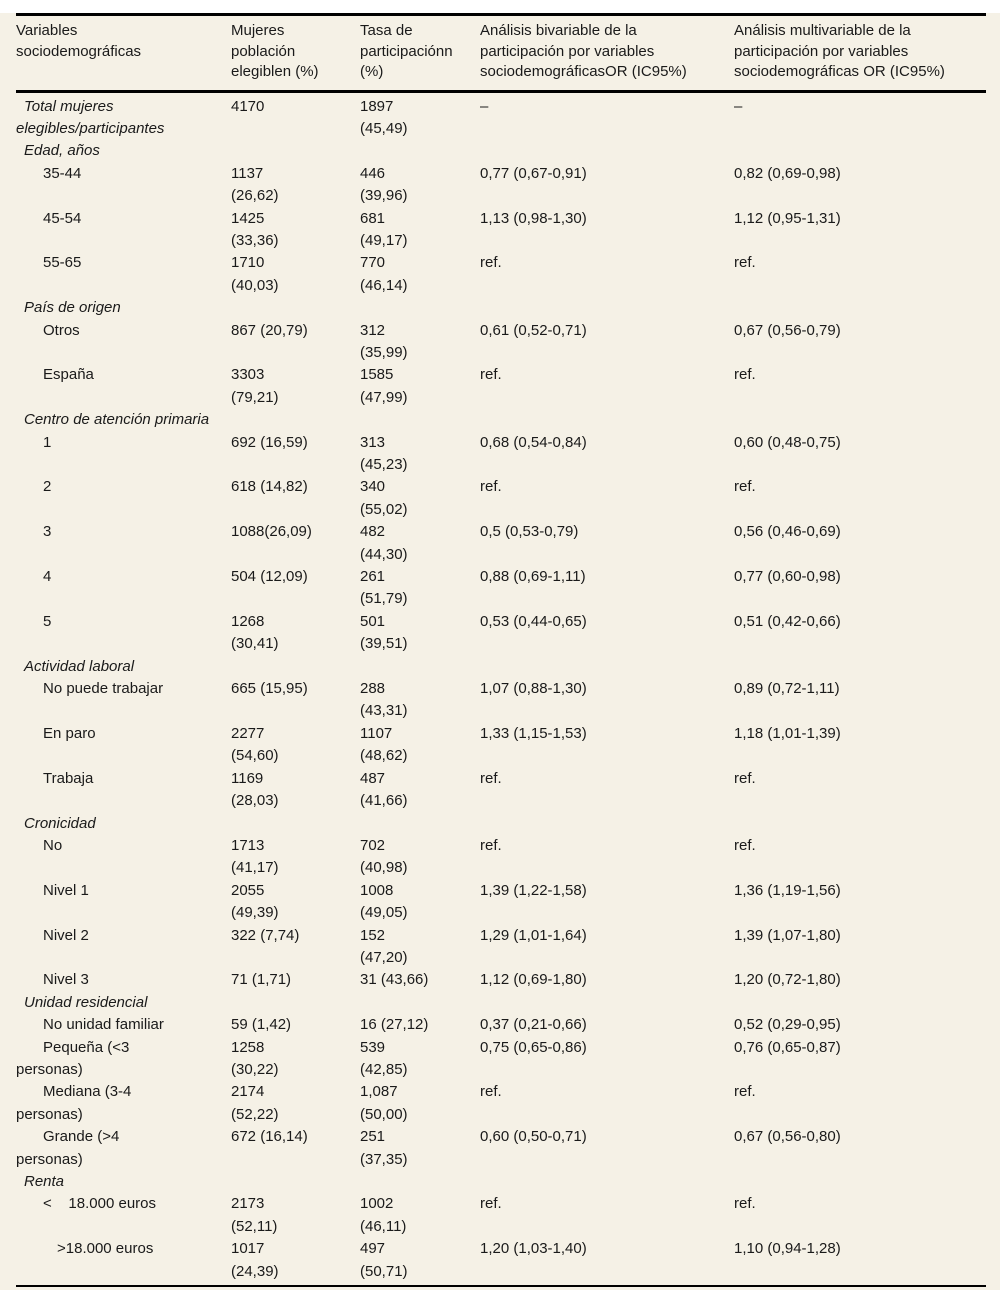 The image size is (1000, 1301). I want to click on row-label: Total mujeres elegibles/participantes, so click(90, 117).